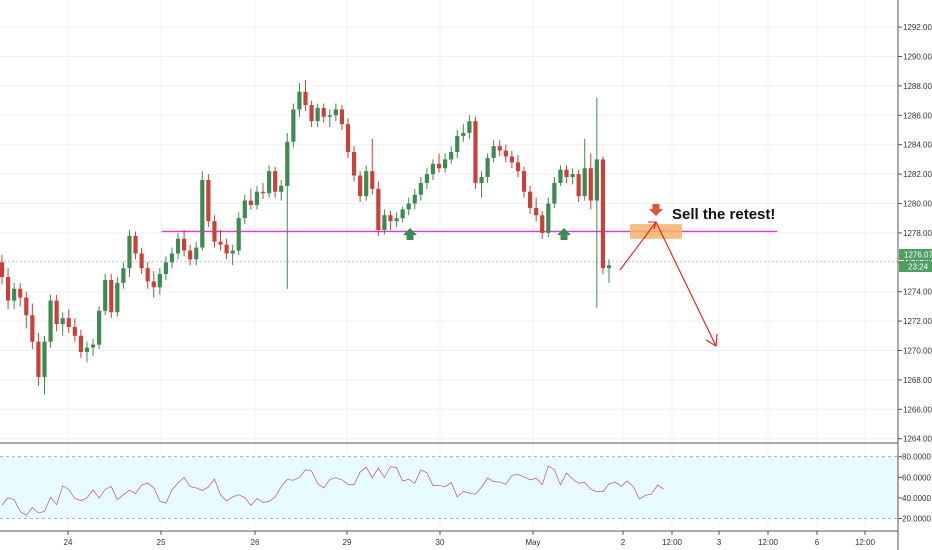 This screenshot has height=550, width=932. What do you see at coordinates (686, 284) in the screenshot?
I see `projection-fall-line` at bounding box center [686, 284].